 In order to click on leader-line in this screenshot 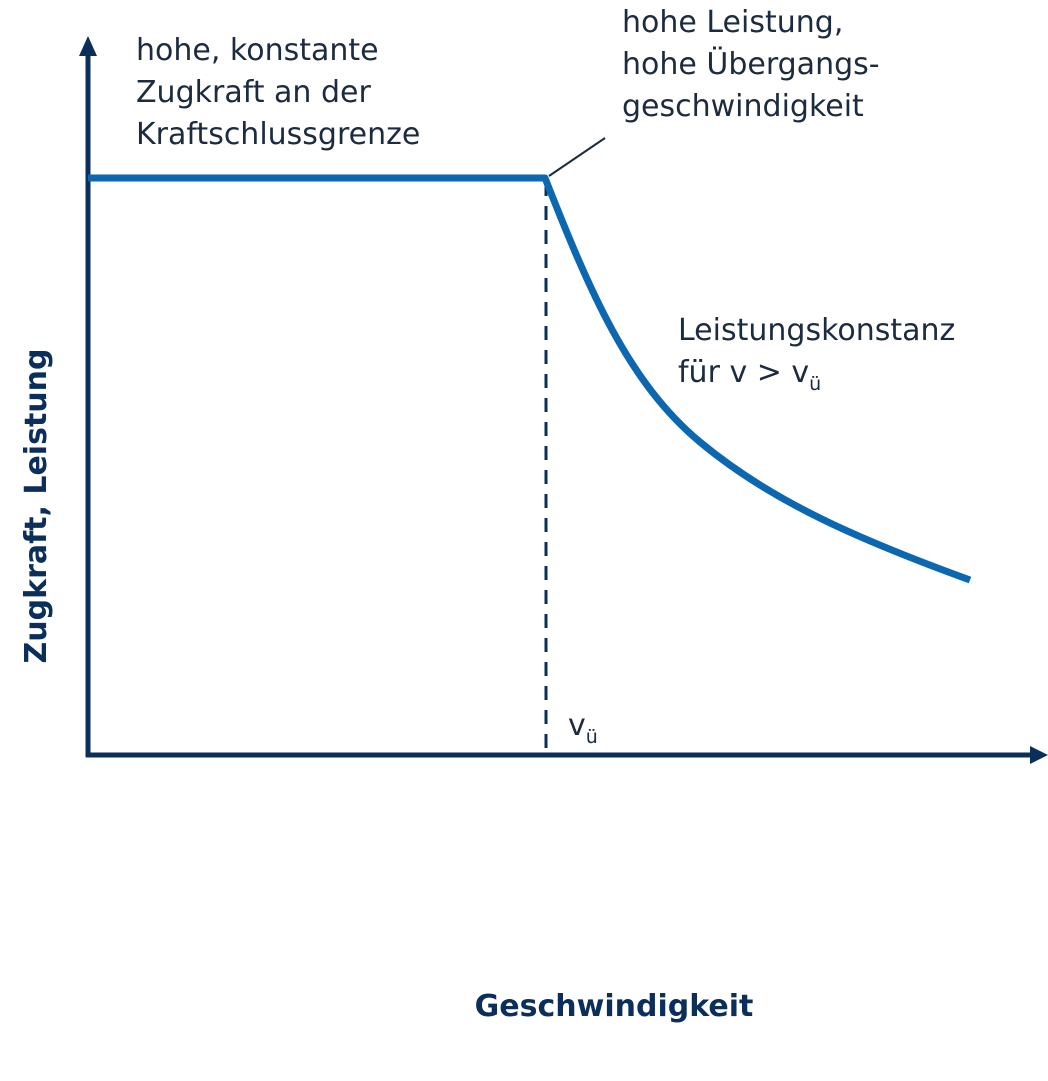, I will do `click(577, 157)`.